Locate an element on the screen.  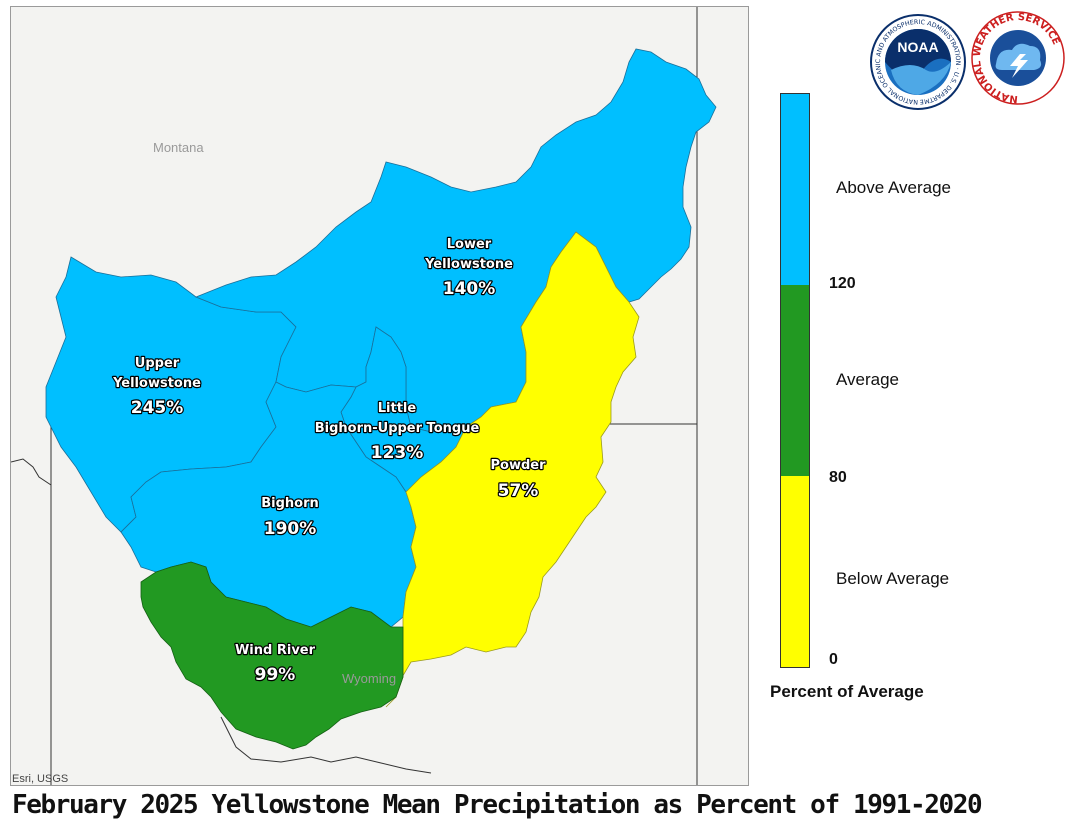
noaa-logo-text: NOAA is located at coordinates (917, 47).